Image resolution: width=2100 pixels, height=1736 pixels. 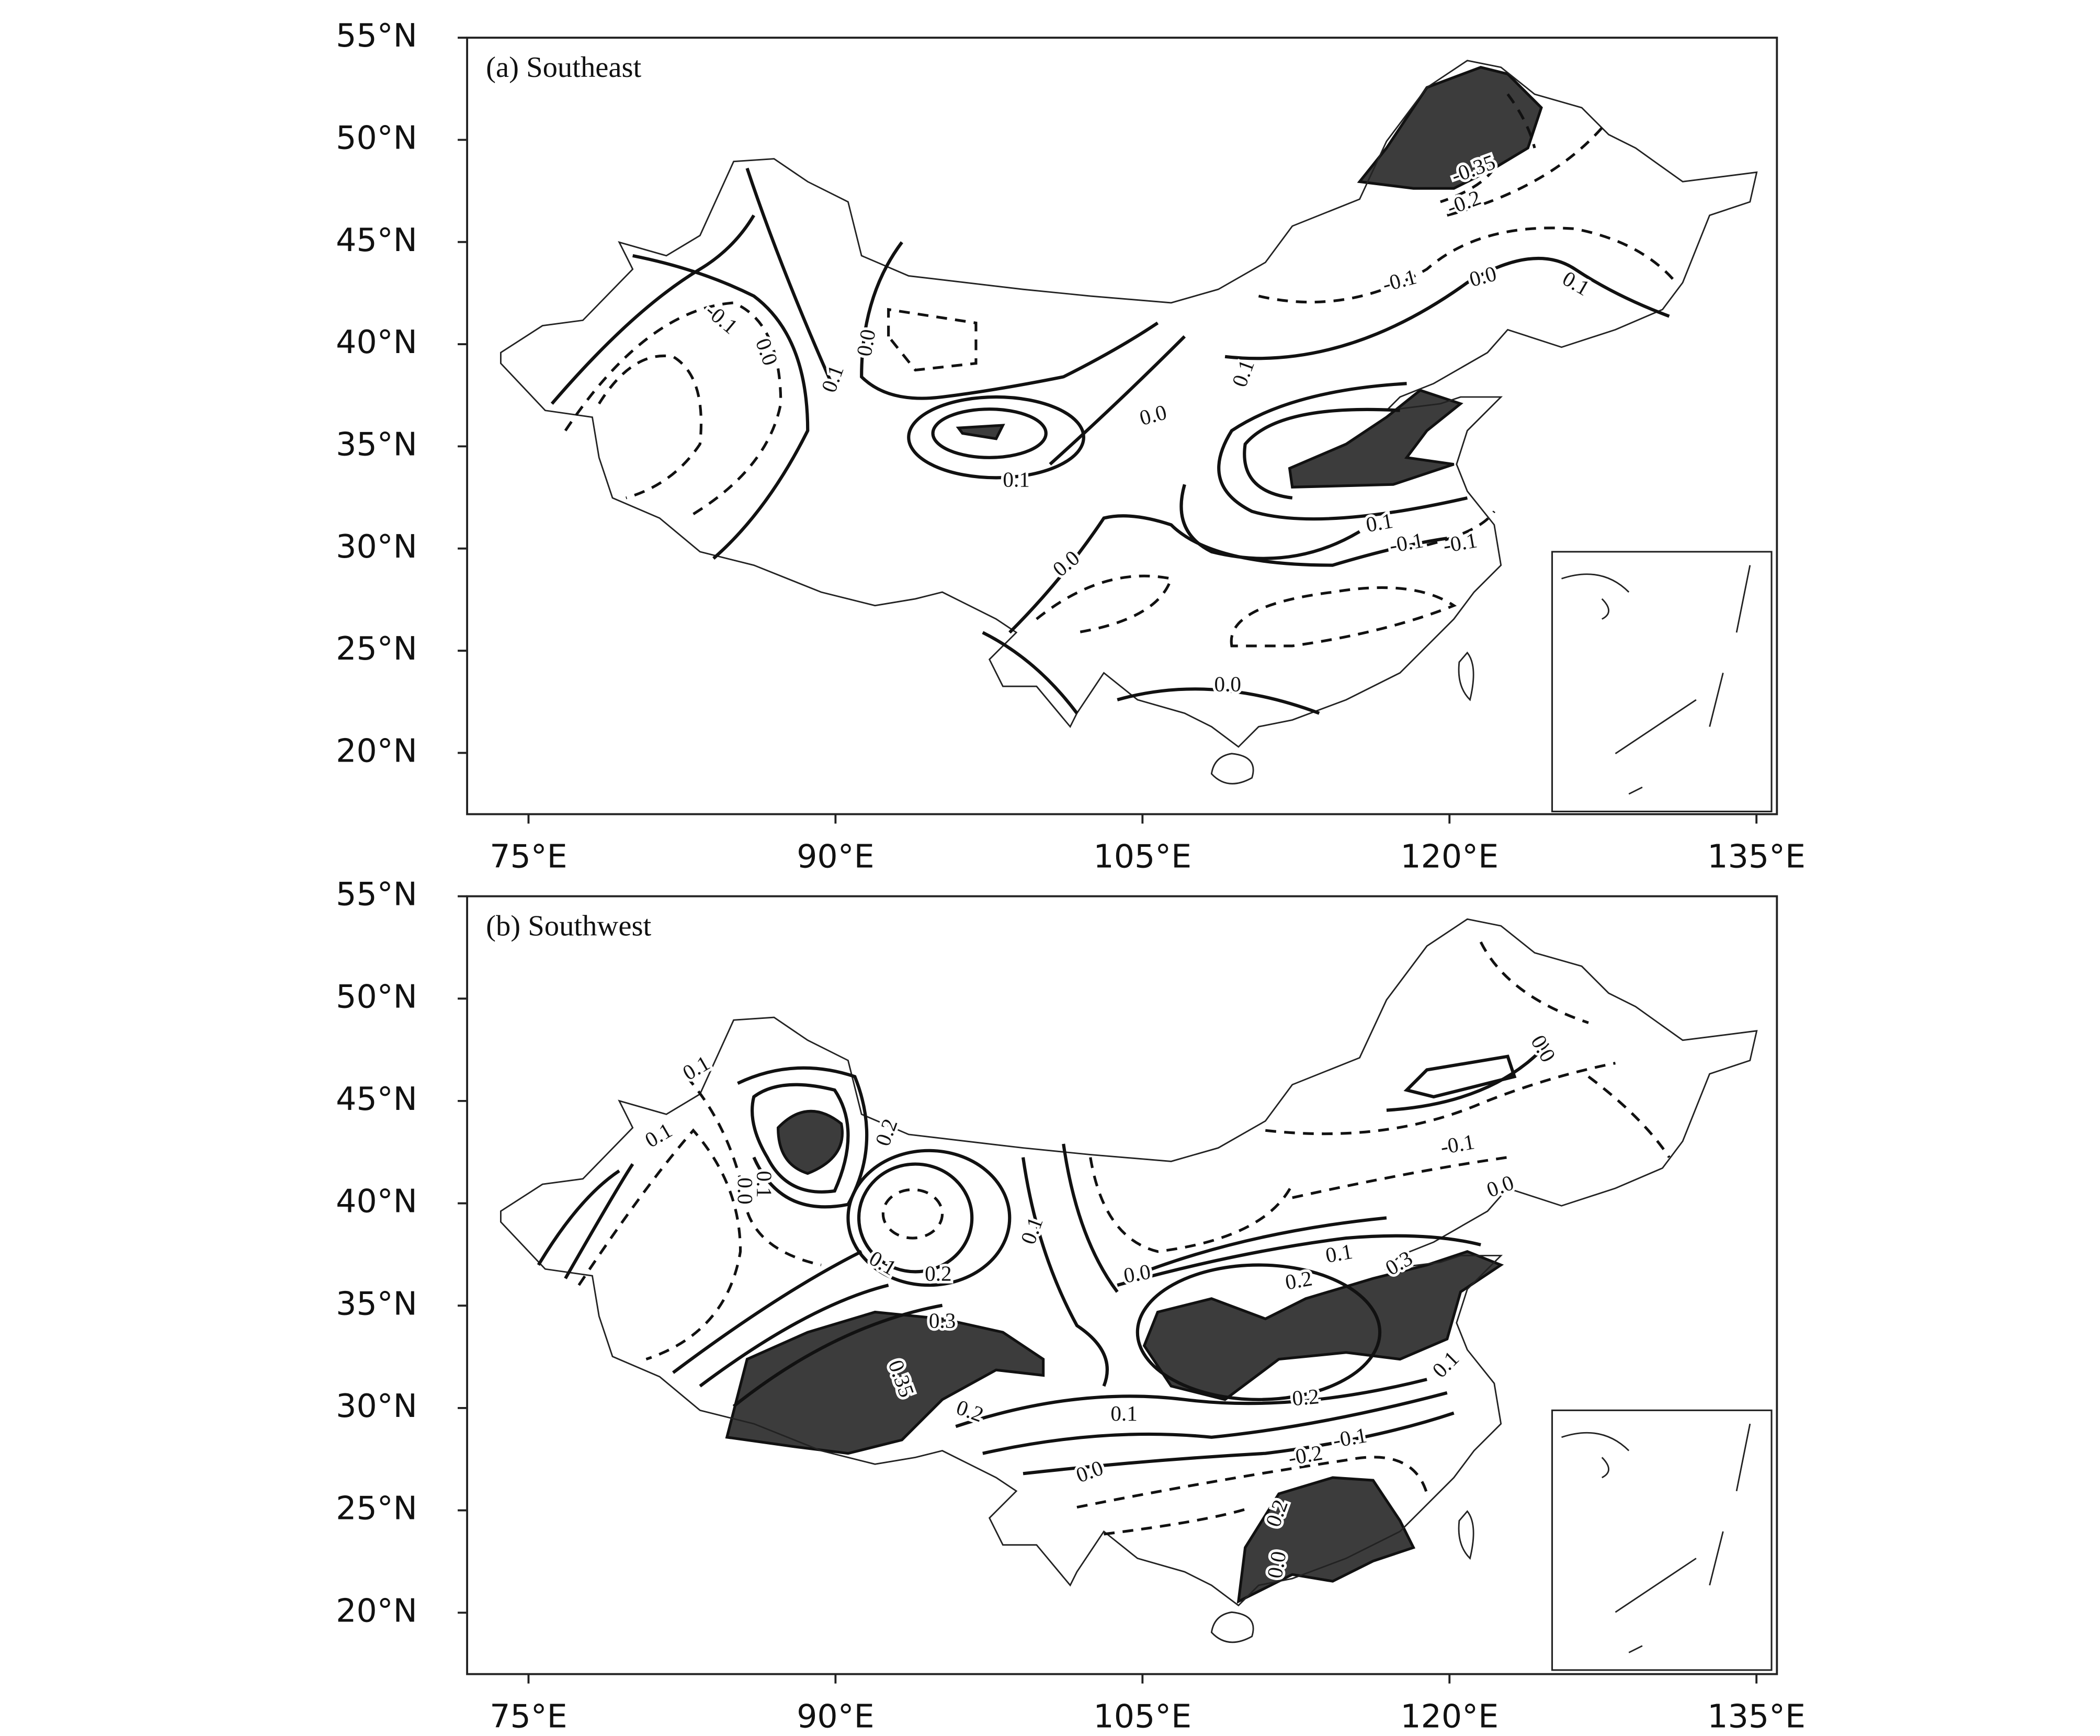 What do you see at coordinates (563, 67) in the screenshot?
I see `panel-title: (a) Southeast` at bounding box center [563, 67].